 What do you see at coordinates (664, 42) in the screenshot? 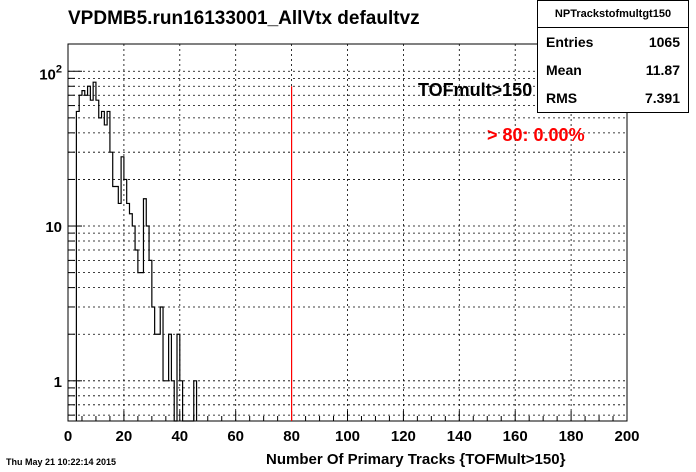
I see `stats-entries-value: 1065` at bounding box center [664, 42].